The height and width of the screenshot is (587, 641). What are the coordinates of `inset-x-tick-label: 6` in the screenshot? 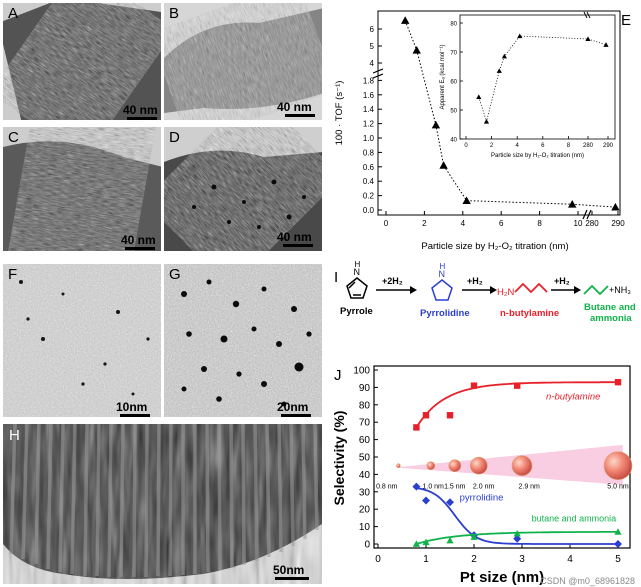 It's located at (543, 146).